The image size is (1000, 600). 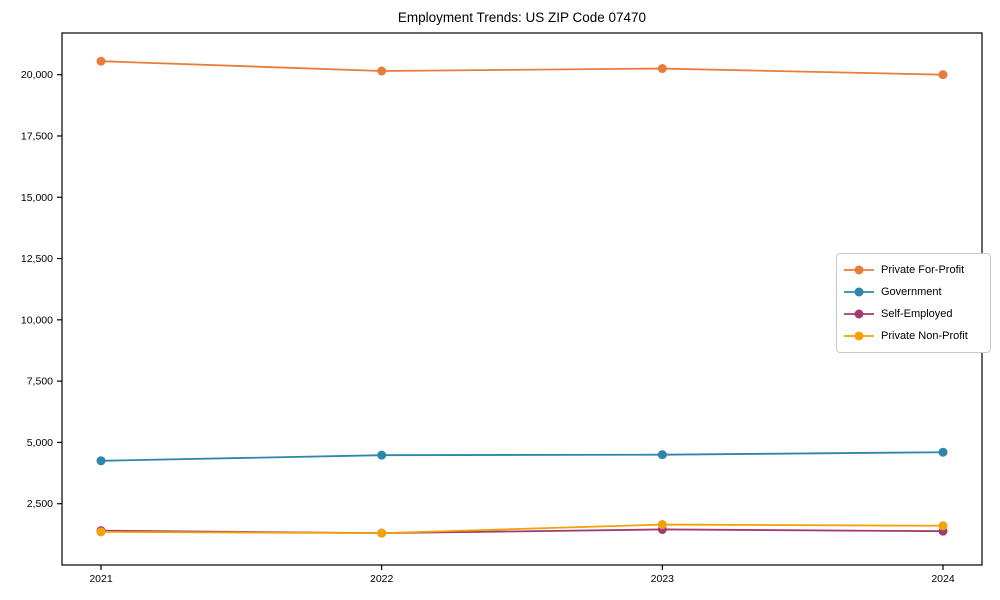 I want to click on legend-item-label: Private For-Profit, so click(x=923, y=270).